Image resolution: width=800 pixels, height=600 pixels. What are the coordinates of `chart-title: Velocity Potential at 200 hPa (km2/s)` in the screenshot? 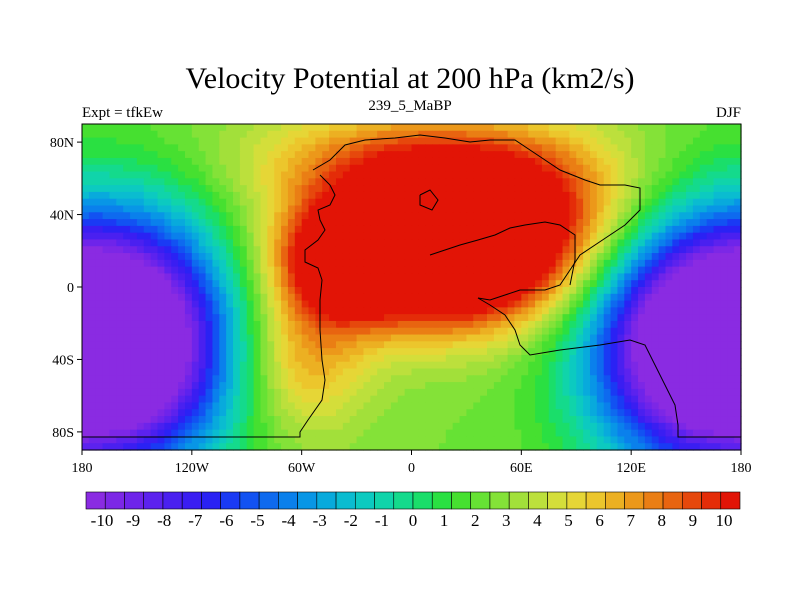 It's located at (409, 78).